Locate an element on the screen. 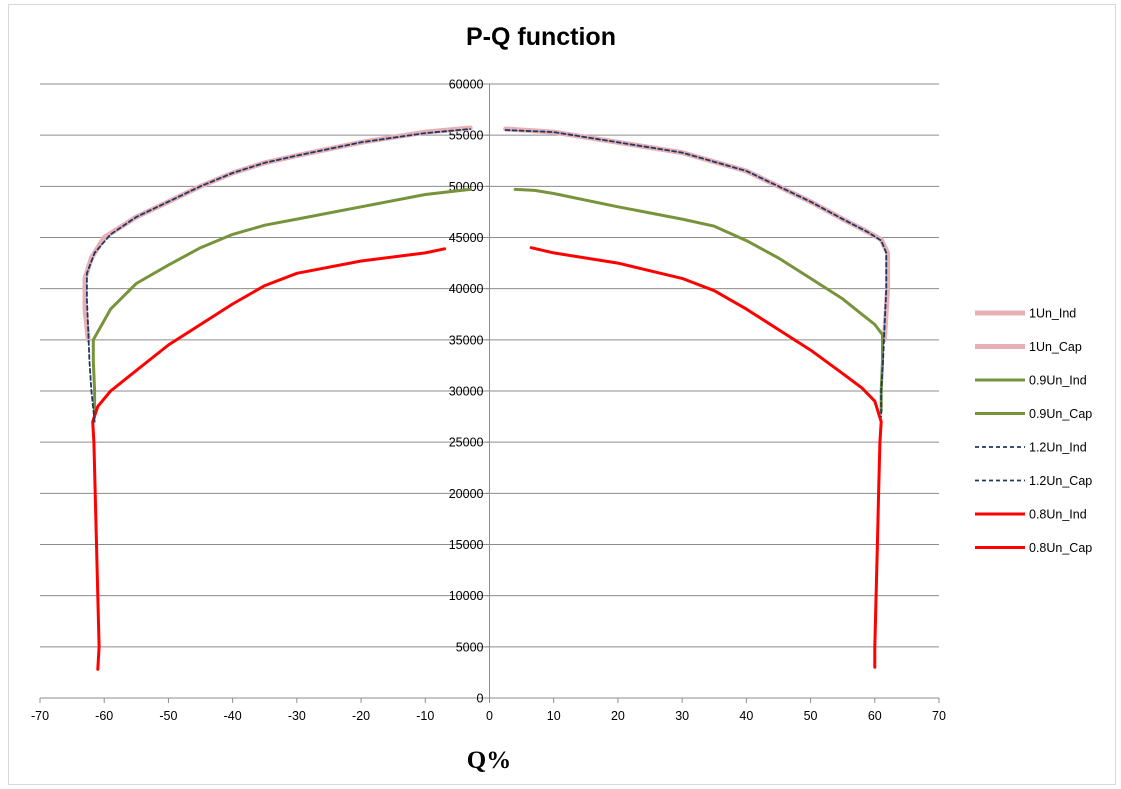 This screenshot has height=789, width=1121. y-tick-label: 20000 is located at coordinates (466, 494).